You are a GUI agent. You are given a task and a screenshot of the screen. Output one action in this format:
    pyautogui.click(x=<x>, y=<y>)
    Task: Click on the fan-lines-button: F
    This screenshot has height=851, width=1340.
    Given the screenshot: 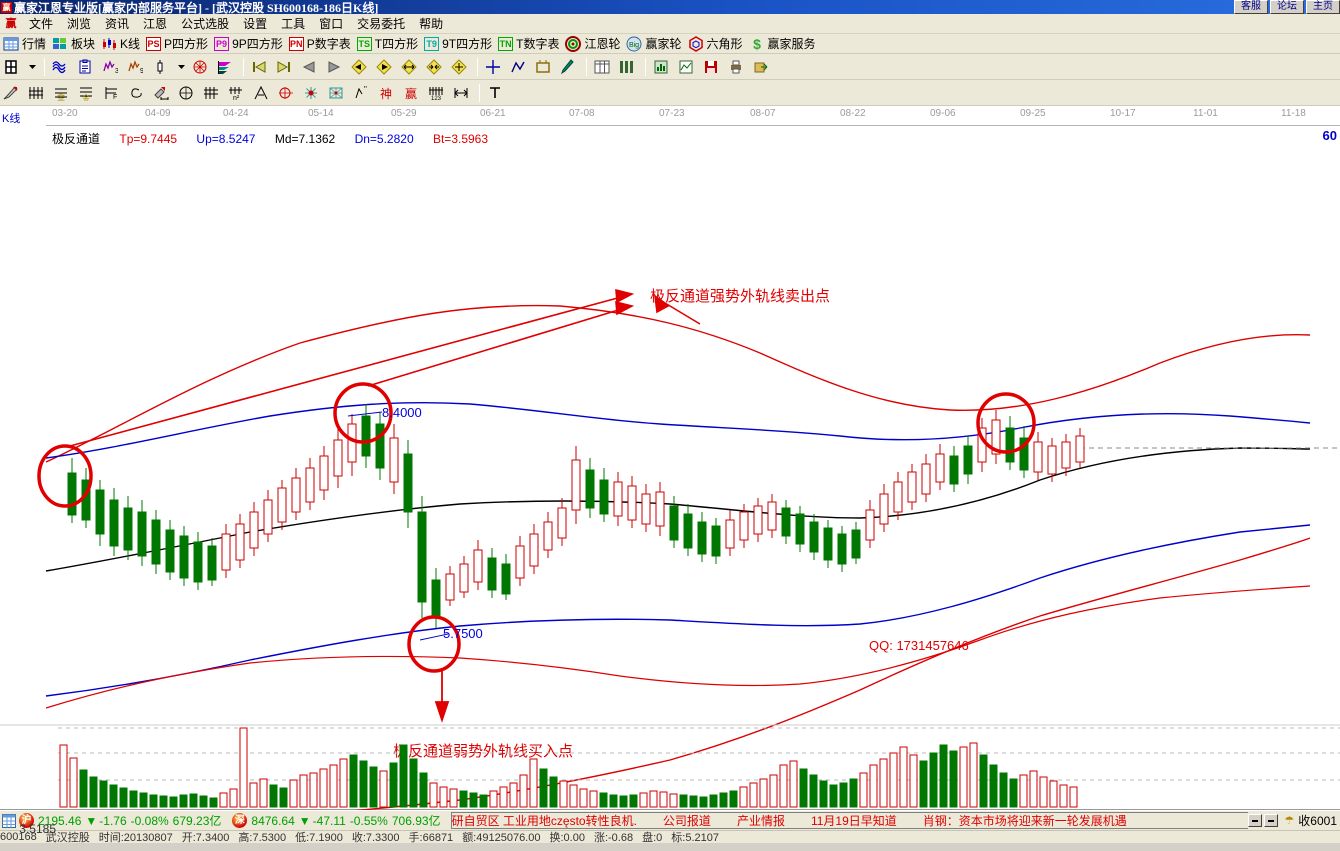 What is the action you would take?
    pyautogui.click(x=112, y=92)
    